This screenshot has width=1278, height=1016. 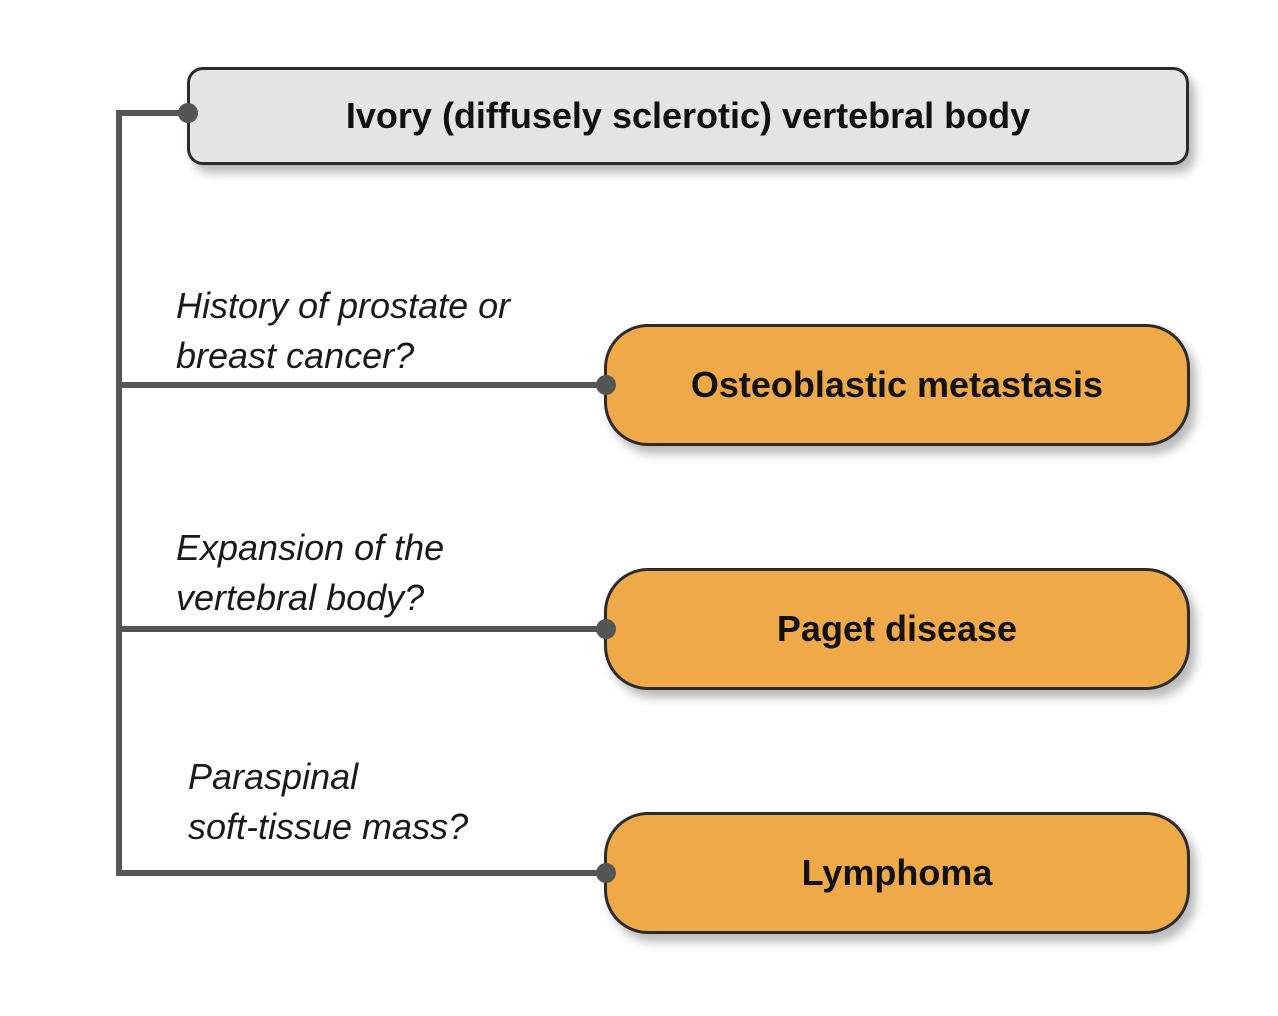 I want to click on outcome-node-1-label: Osteoblastic metastasis, so click(x=897, y=384).